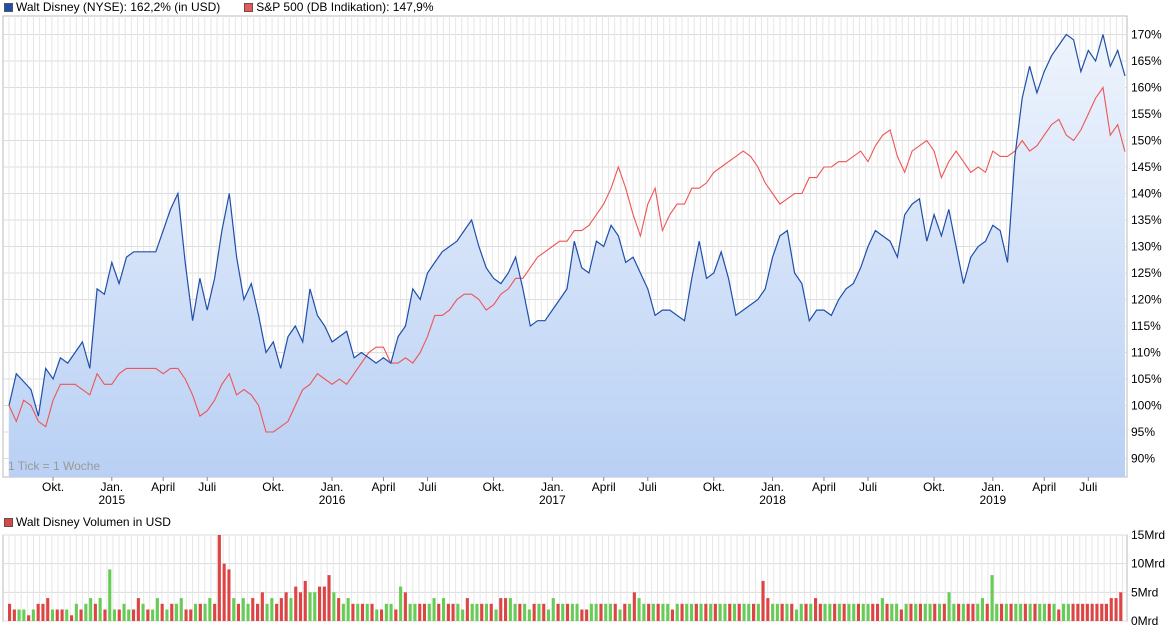 This screenshot has width=1175, height=633. Describe the element at coordinates (383, 487) in the screenshot. I see `x-tick-label: April` at that location.